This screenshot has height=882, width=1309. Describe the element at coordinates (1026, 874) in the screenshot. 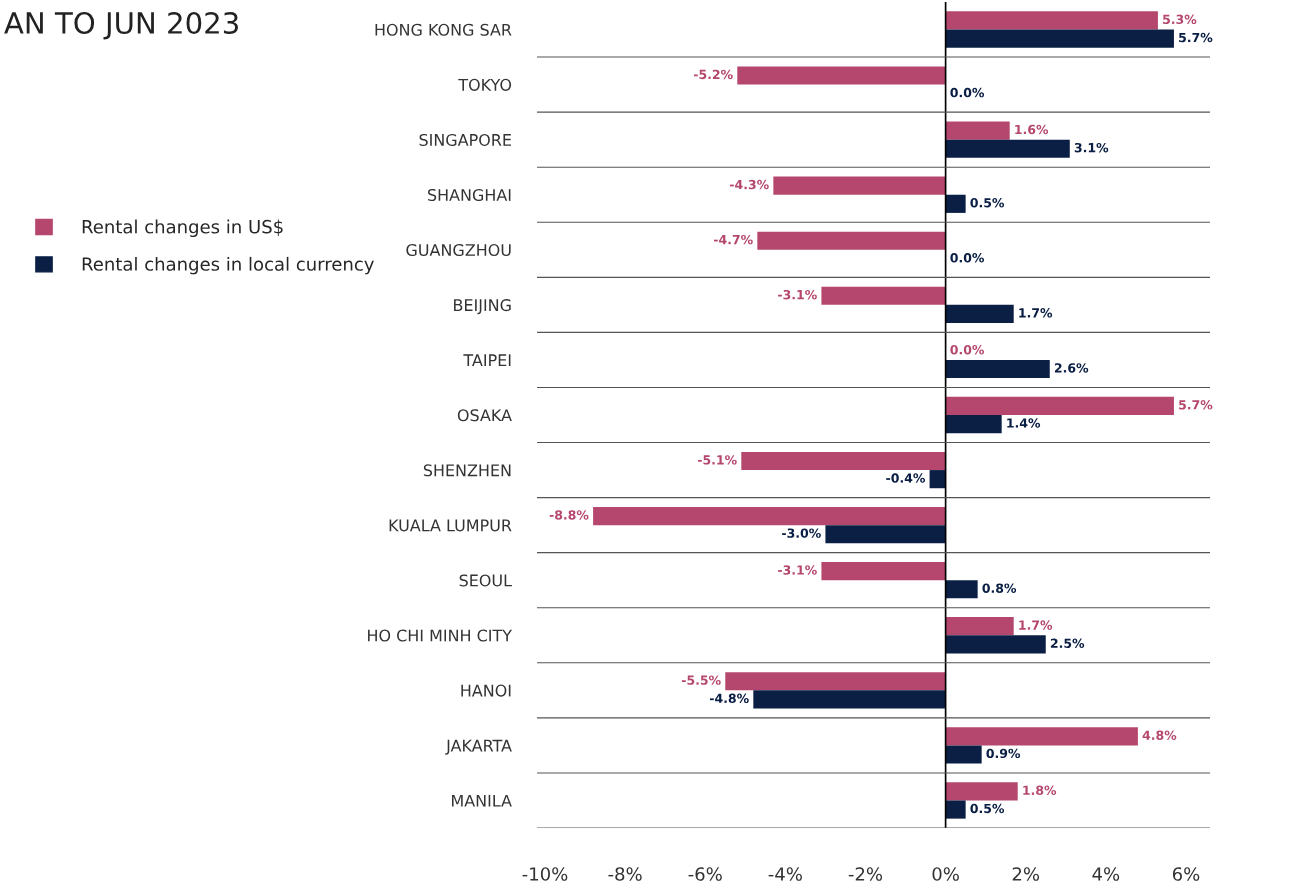

I see `x-tick-label: 2%` at that location.